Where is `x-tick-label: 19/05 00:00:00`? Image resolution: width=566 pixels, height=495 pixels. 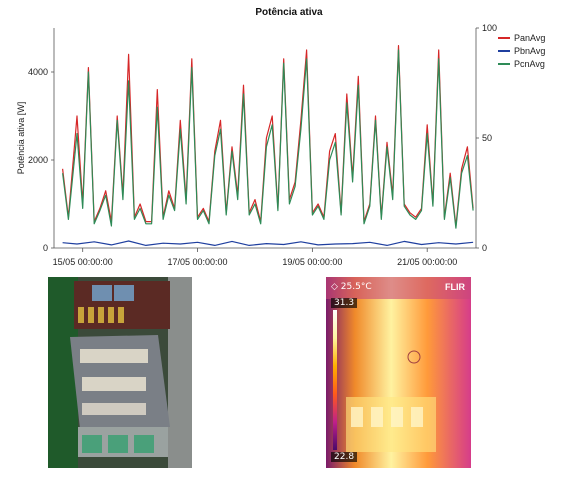 x-tick-label: 19/05 00:00:00 is located at coordinates (312, 262).